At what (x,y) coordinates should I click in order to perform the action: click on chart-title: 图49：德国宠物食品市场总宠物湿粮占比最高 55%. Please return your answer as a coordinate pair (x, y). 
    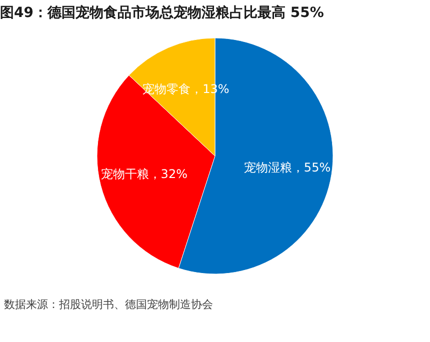
    Looking at the image, I should click on (162, 12).